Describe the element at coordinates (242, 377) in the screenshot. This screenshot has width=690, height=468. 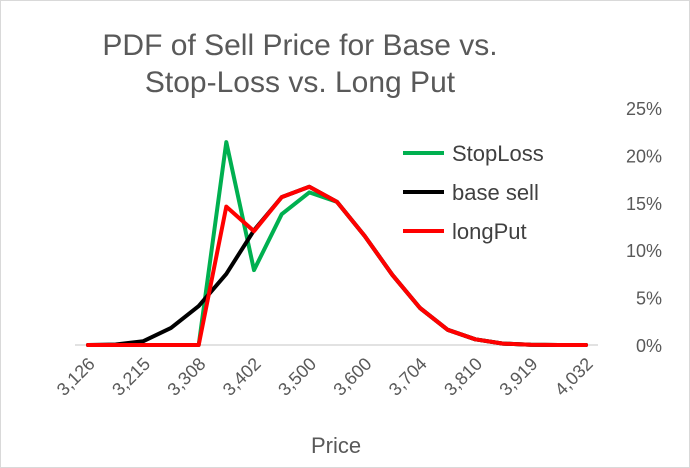
I see `x-tick-label: 3,402` at that location.